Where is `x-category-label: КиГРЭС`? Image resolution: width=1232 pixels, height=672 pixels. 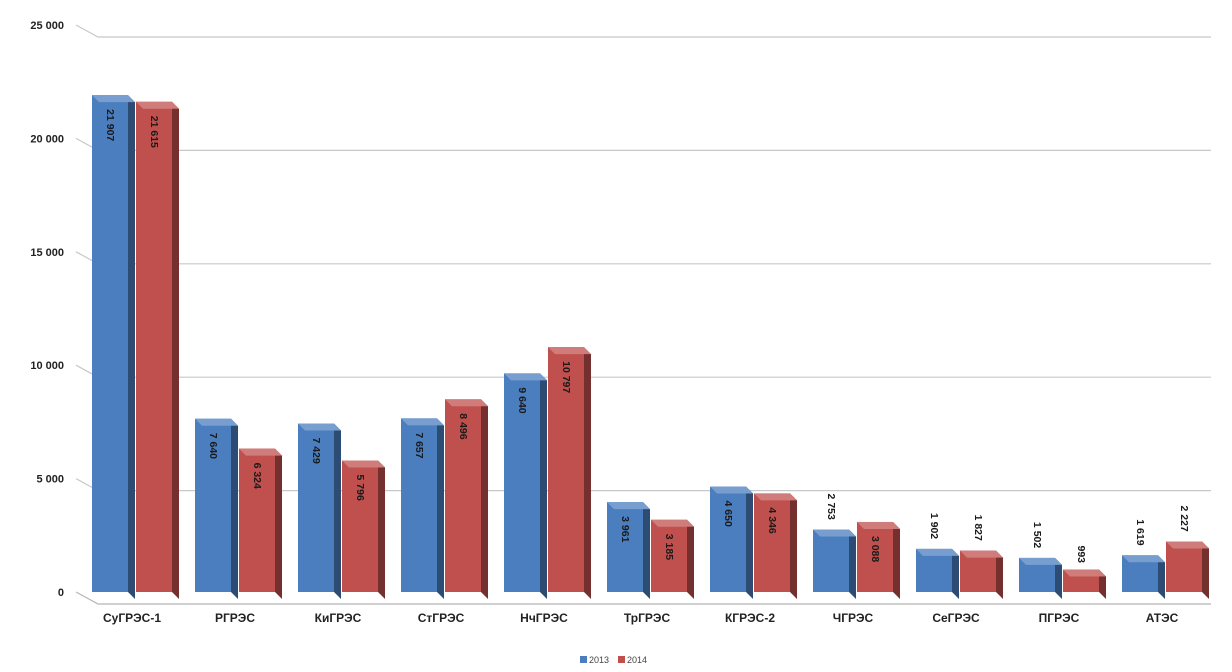
x-category-label: КиГРЭС is located at coordinates (338, 618).